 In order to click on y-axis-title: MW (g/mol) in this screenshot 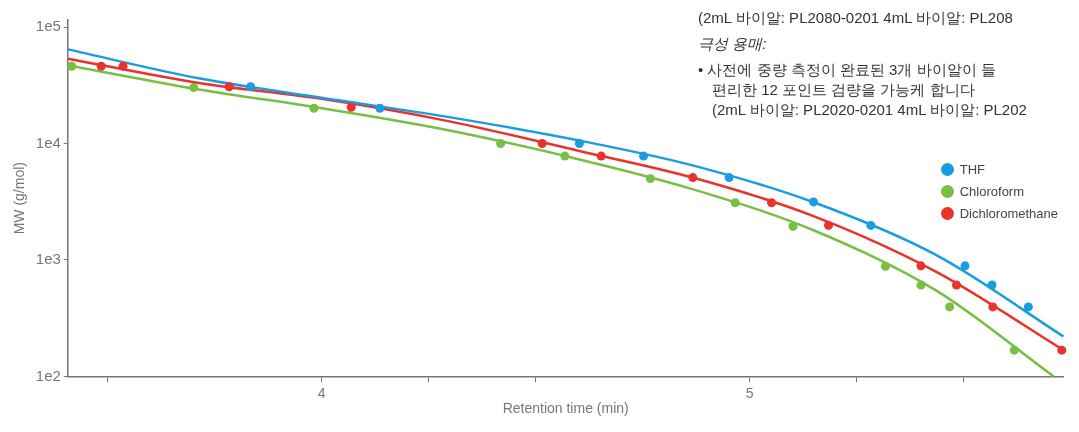, I will do `click(19, 198)`.